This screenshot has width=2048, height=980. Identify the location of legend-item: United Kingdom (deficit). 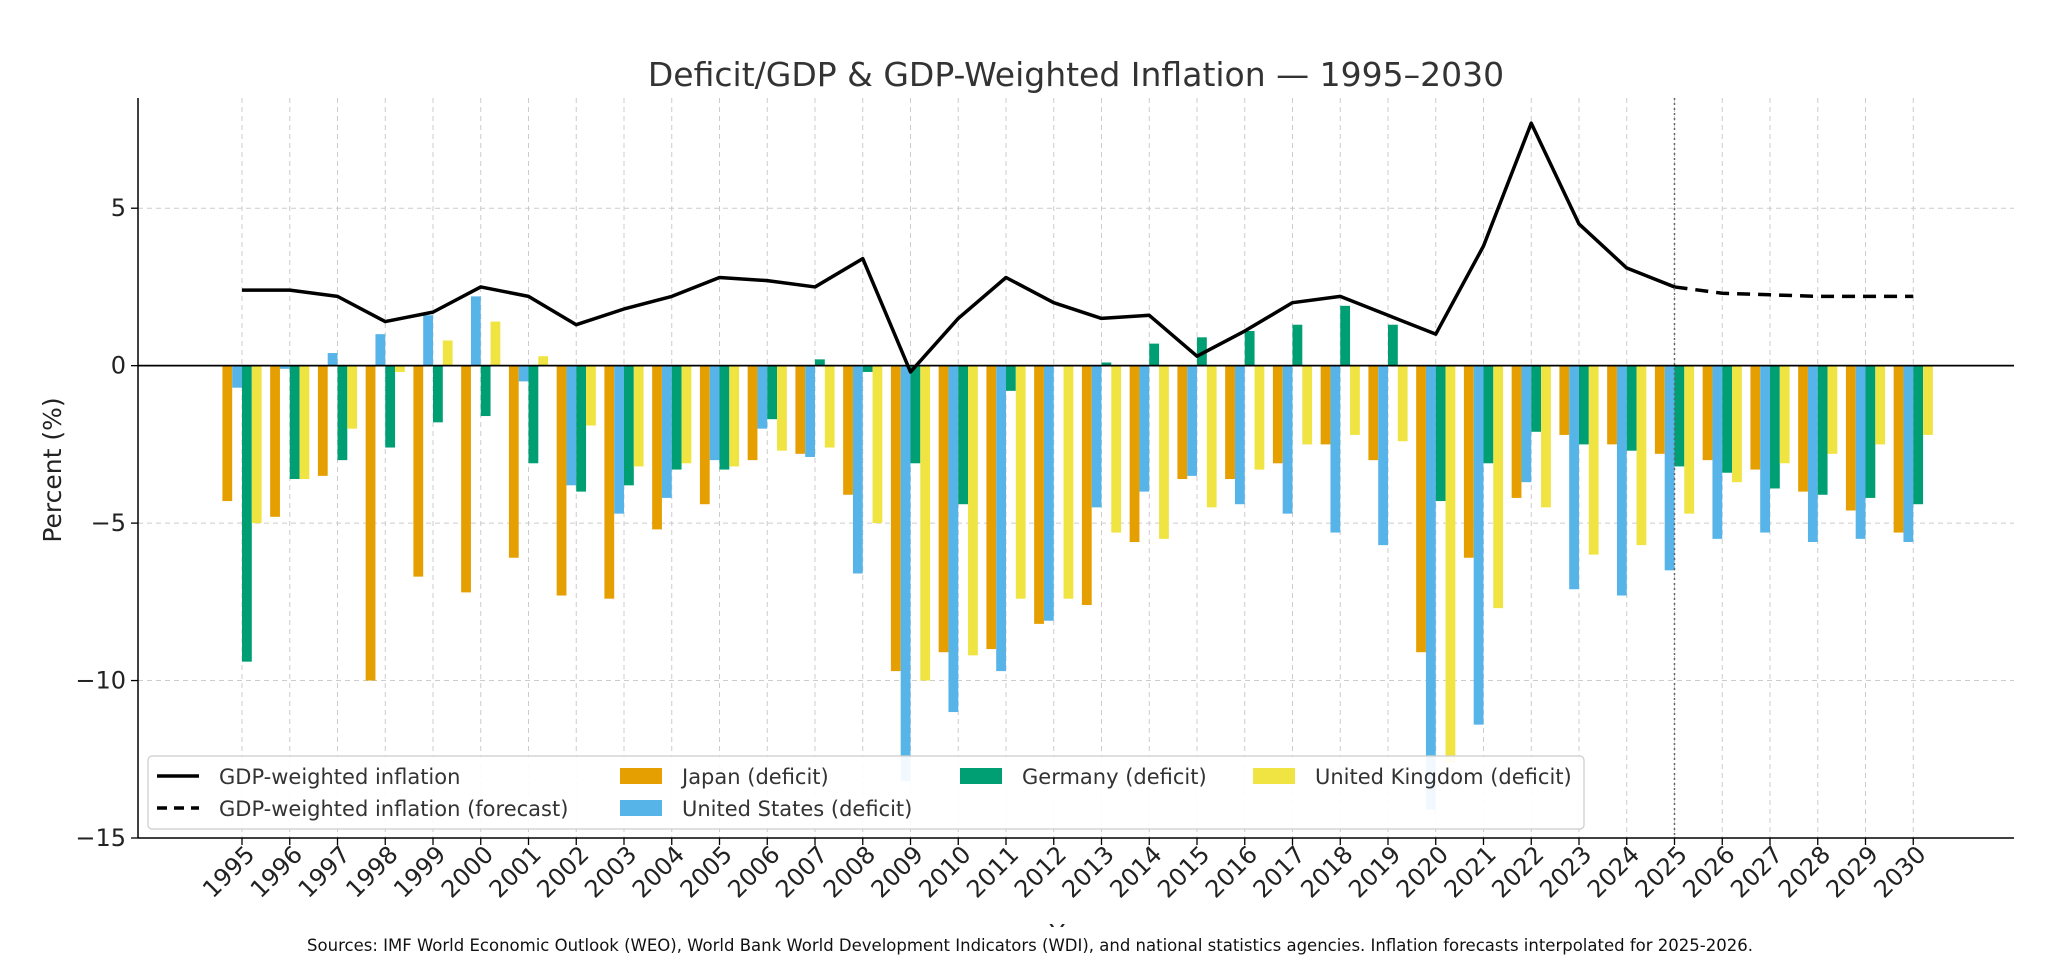
(1412, 777).